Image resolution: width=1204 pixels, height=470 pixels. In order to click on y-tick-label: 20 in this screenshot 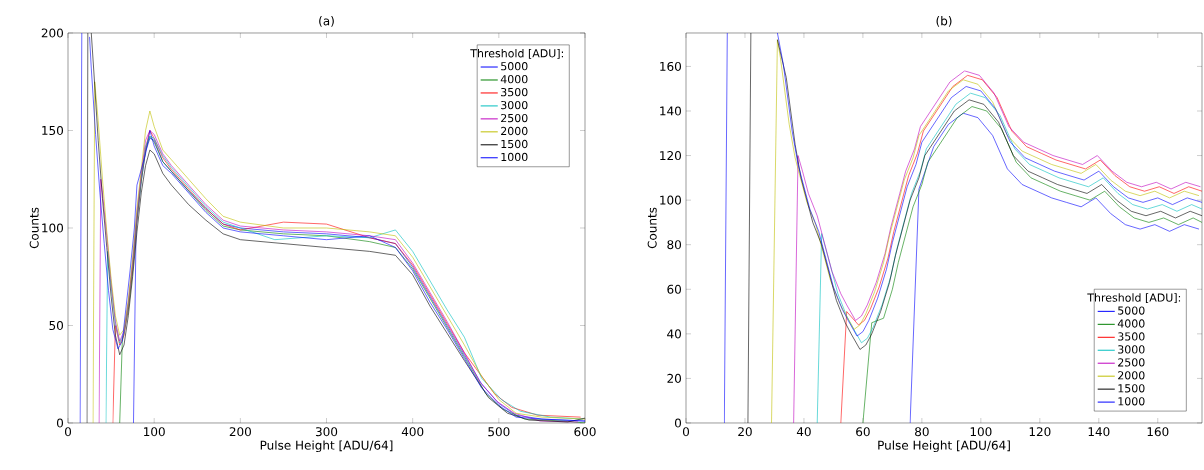, I will do `click(674, 378)`.